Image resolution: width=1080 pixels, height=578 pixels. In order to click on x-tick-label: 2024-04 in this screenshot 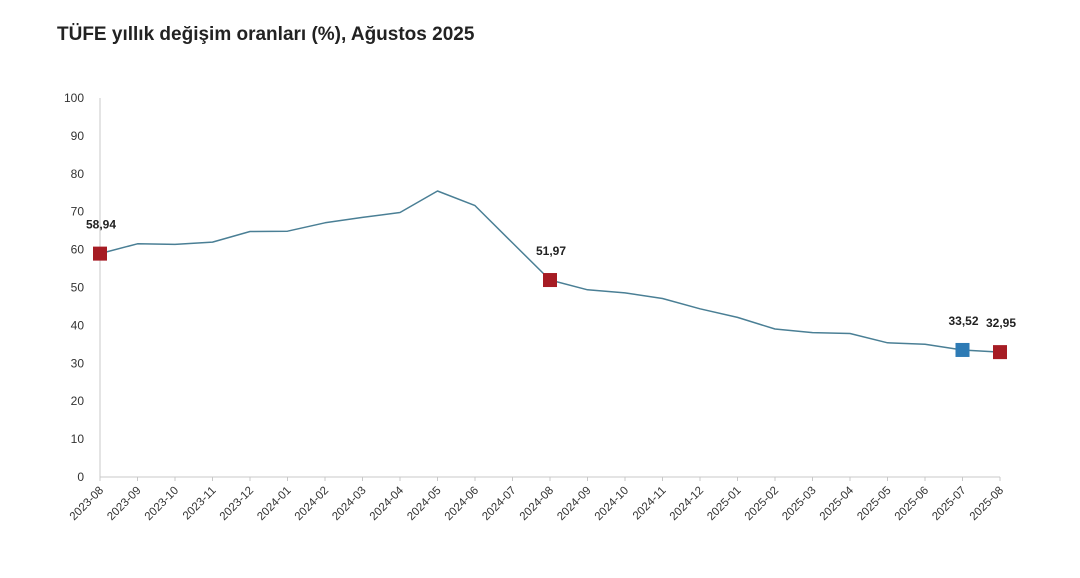, I will do `click(387, 503)`.